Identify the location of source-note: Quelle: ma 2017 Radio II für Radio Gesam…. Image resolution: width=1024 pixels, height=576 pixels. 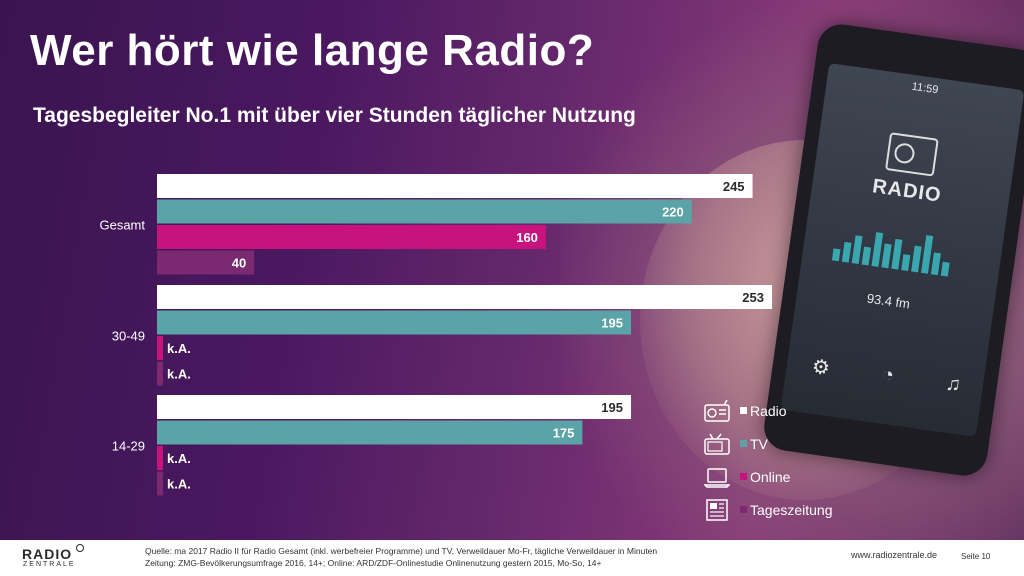
(401, 557).